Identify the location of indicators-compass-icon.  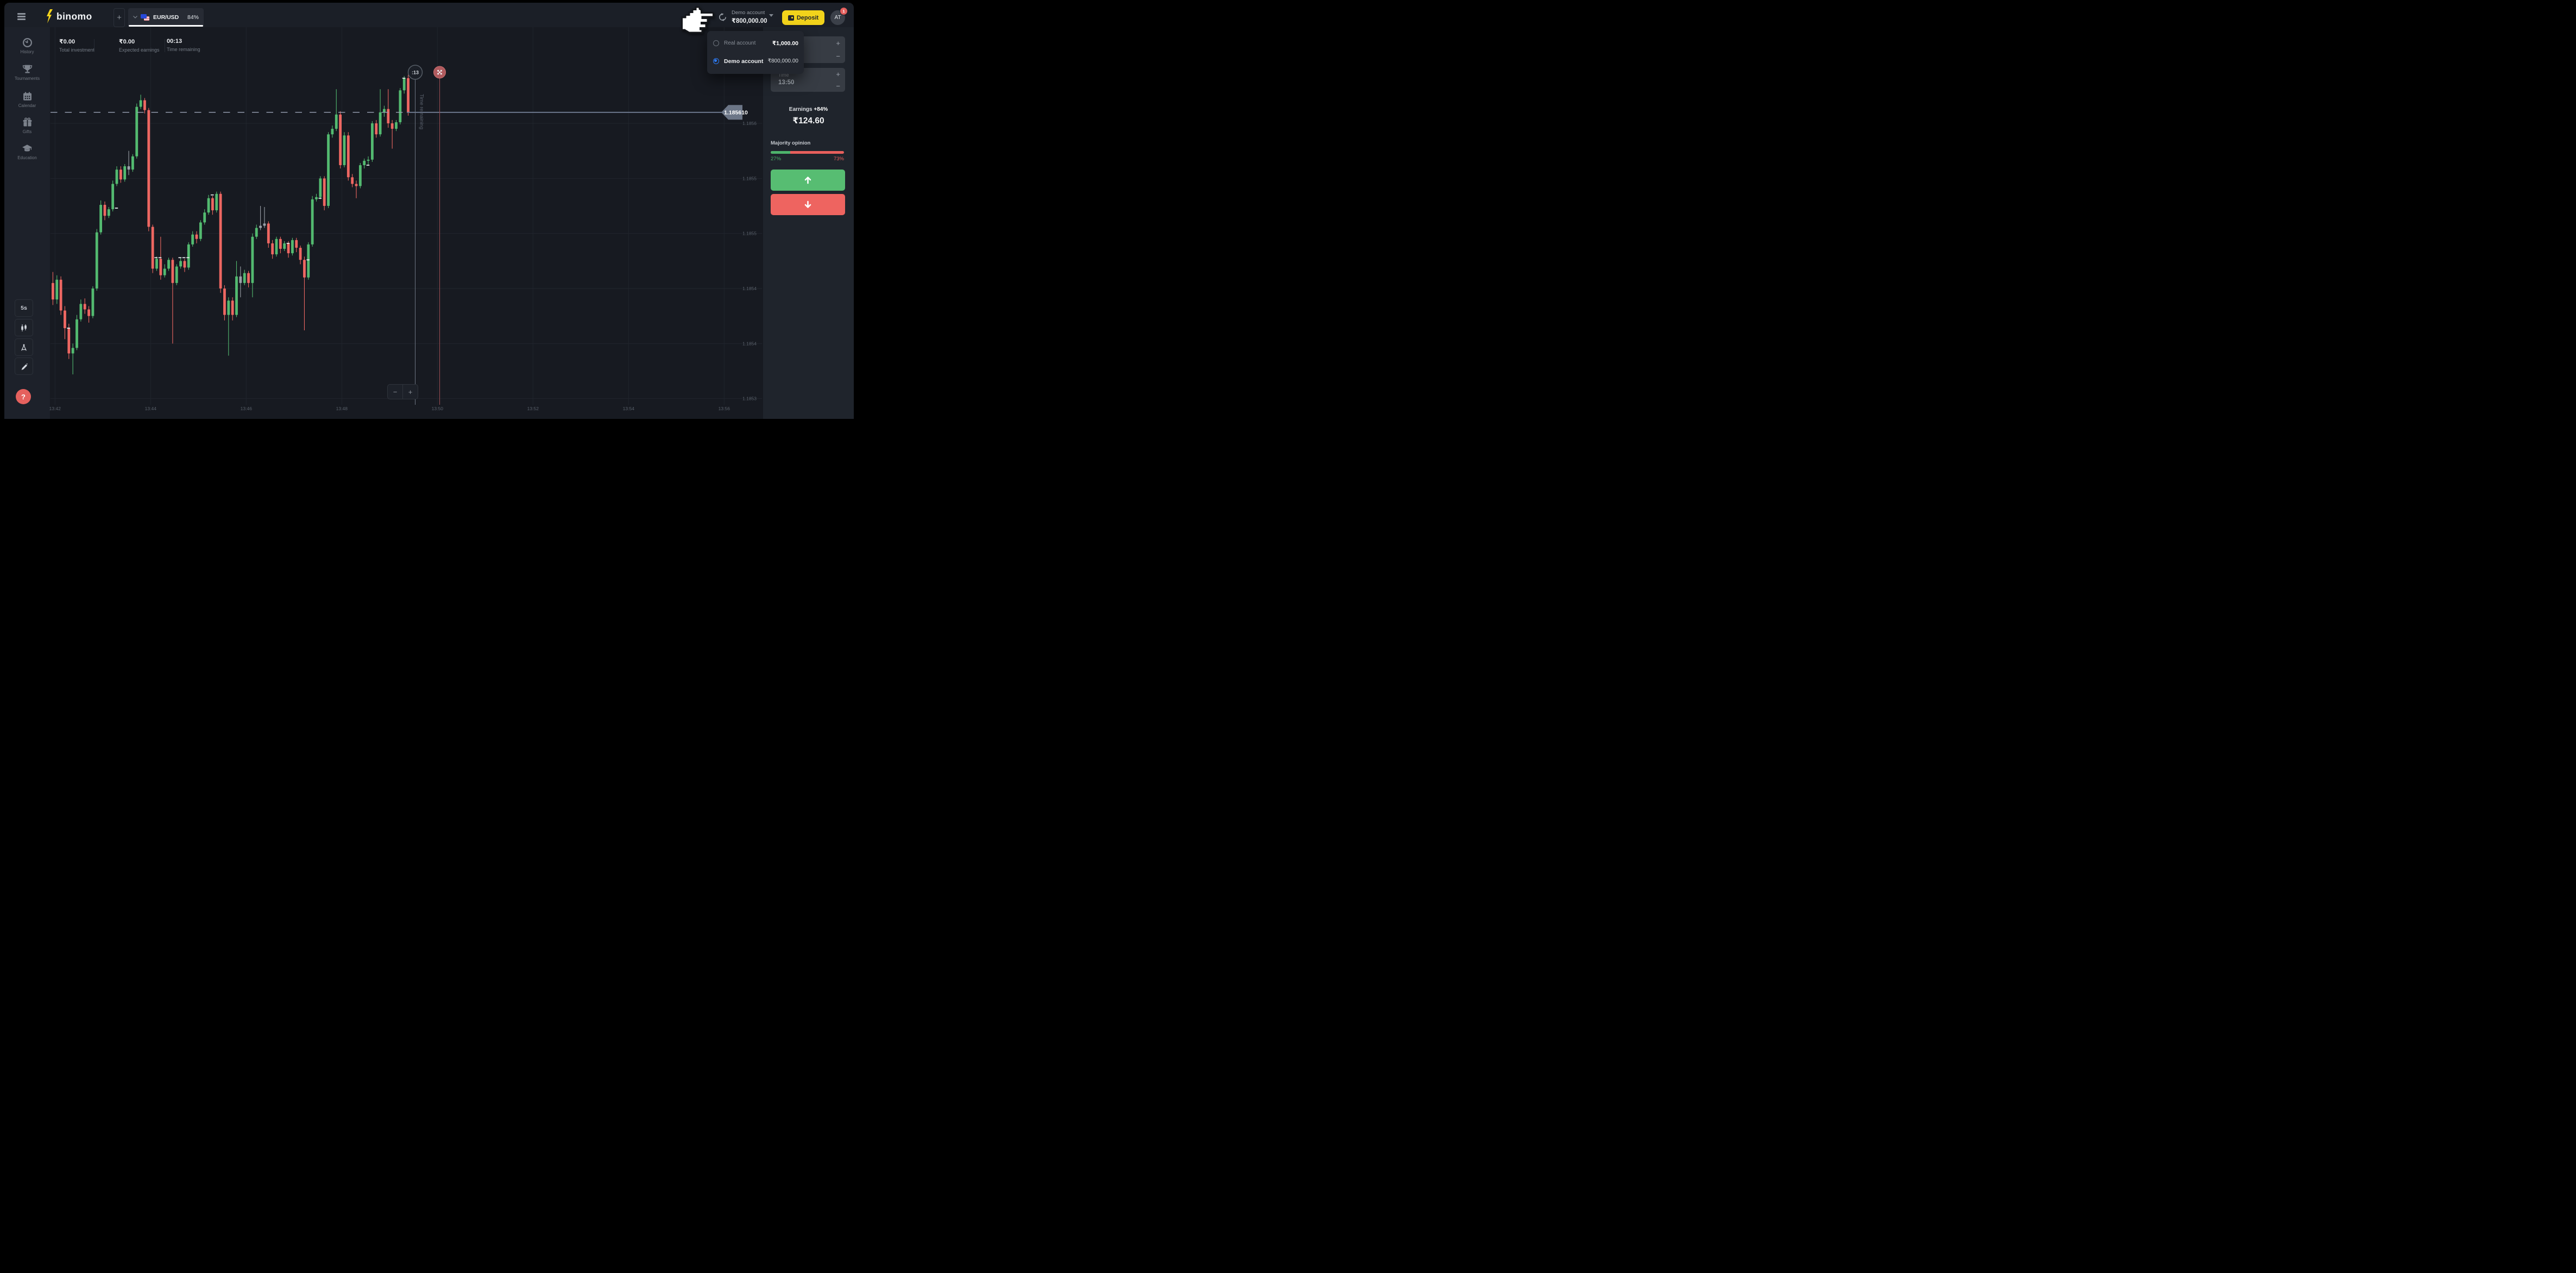
(24, 347).